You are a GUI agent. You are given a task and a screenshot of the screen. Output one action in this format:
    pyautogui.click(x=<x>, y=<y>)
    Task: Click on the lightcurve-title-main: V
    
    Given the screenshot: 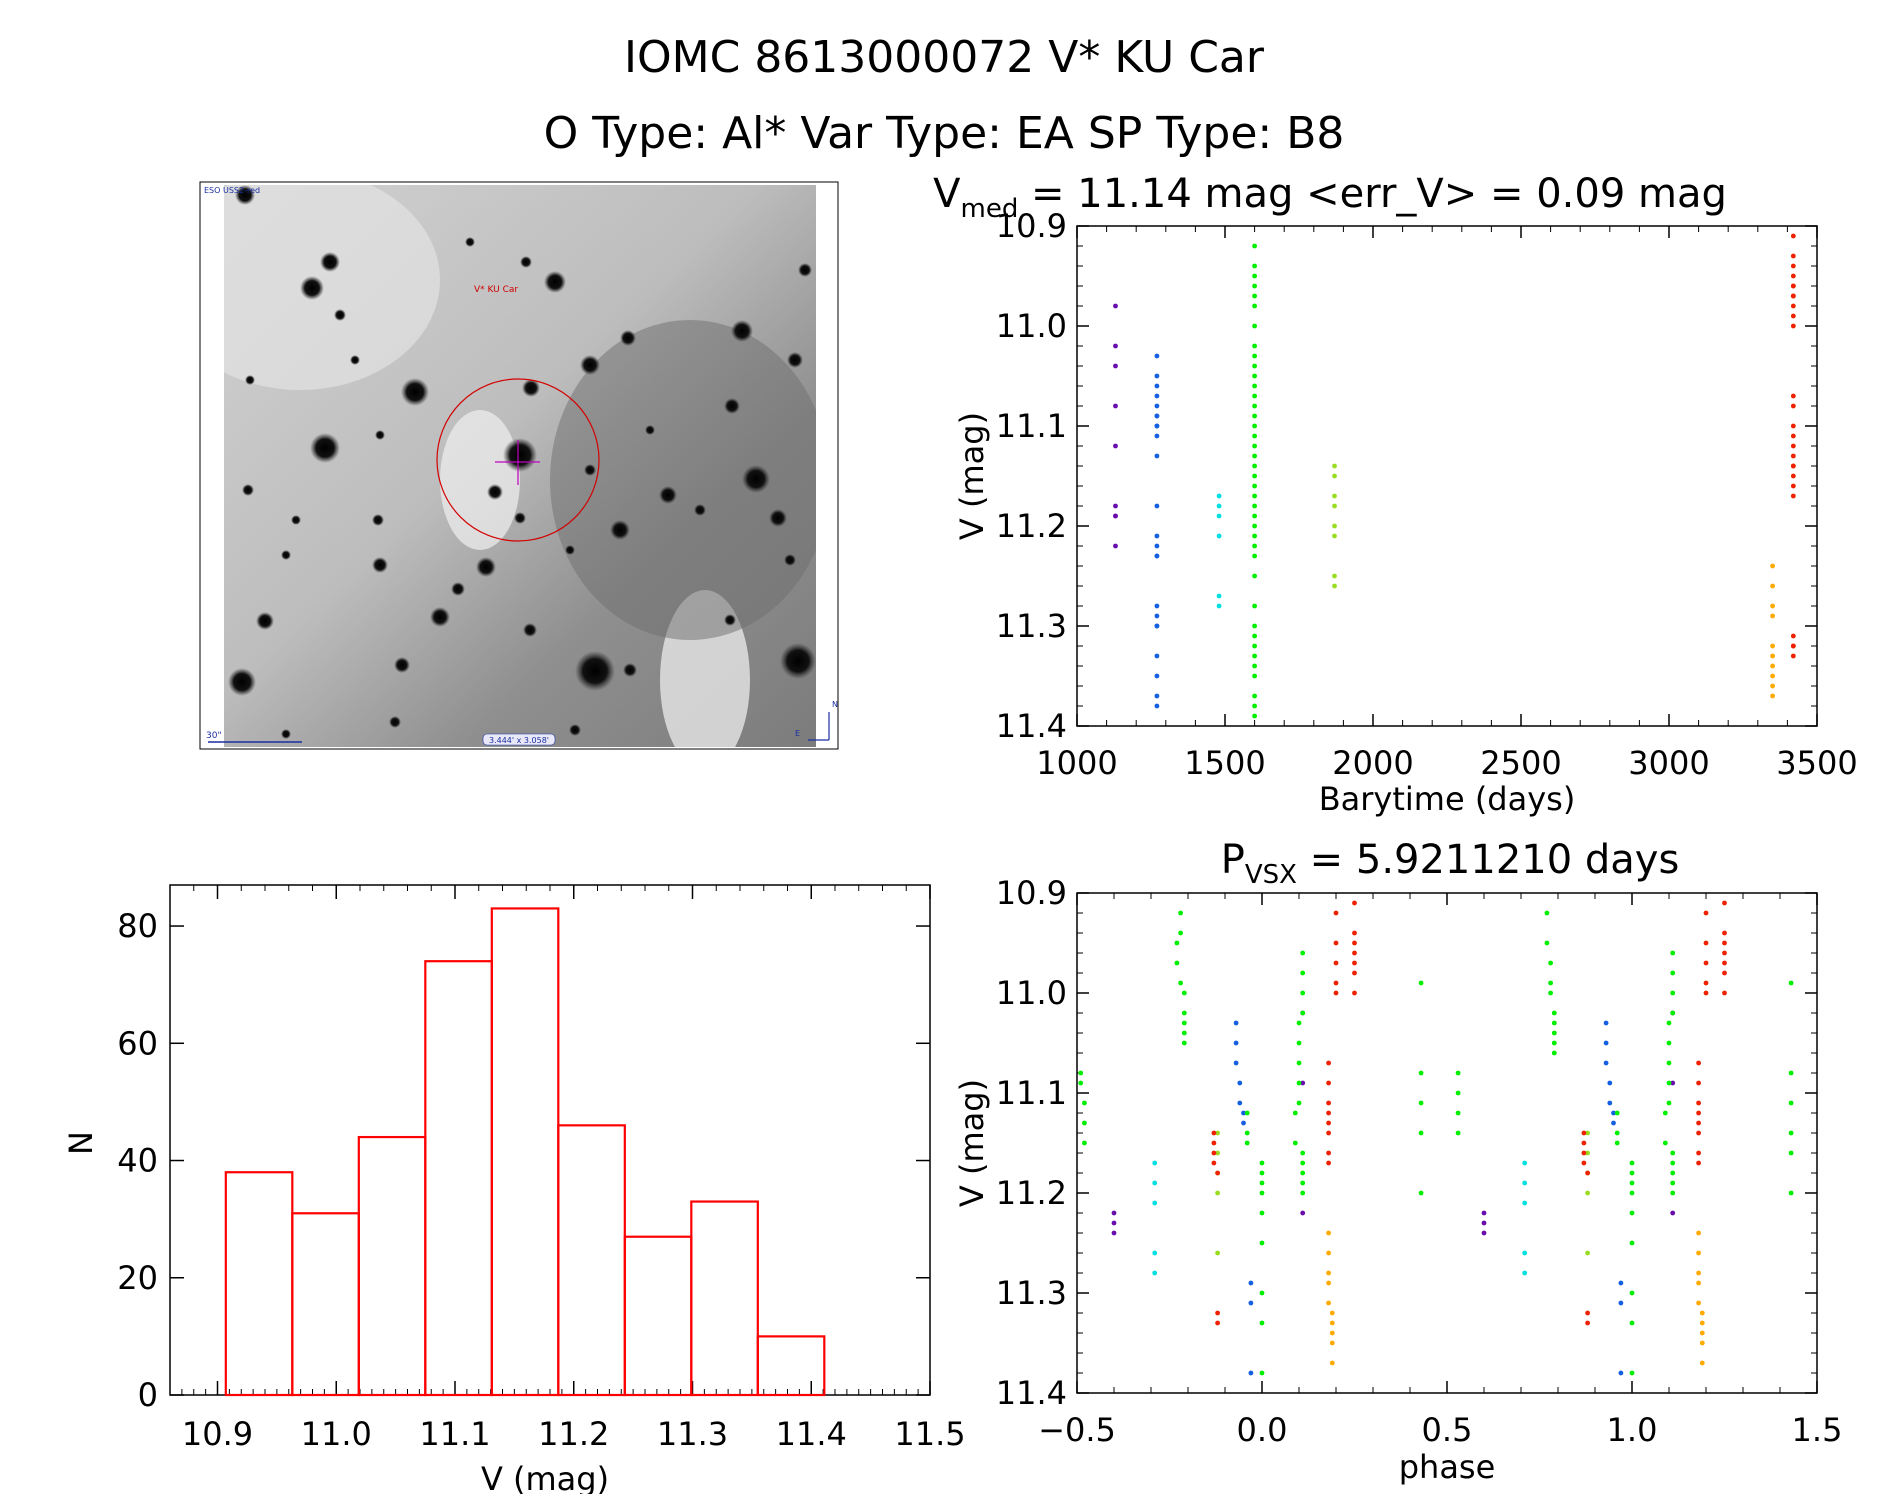 What is the action you would take?
    pyautogui.click(x=947, y=194)
    